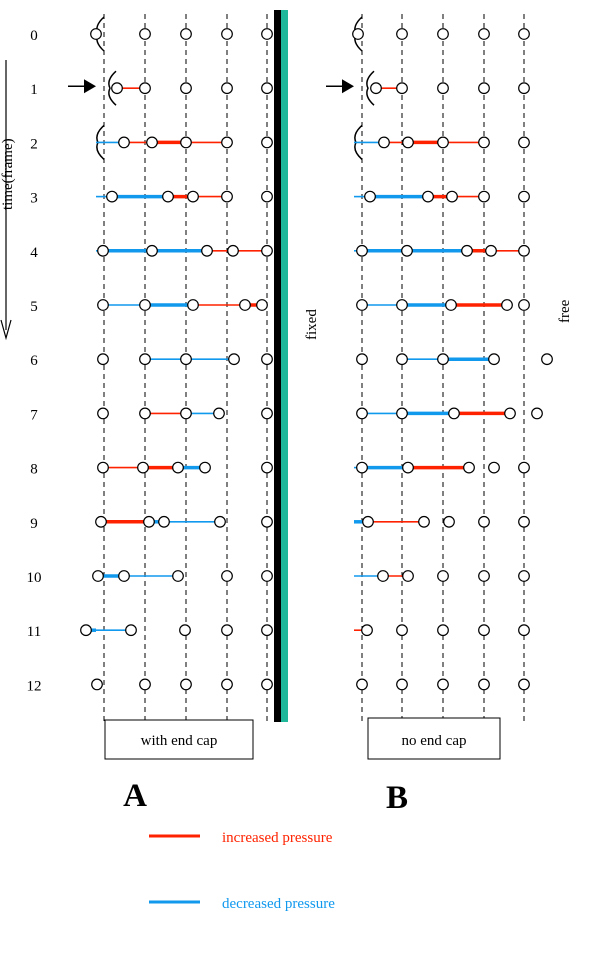 The width and height of the screenshot is (596, 956). What do you see at coordinates (565, 311) in the screenshot?
I see `free-boundary-label: free` at bounding box center [565, 311].